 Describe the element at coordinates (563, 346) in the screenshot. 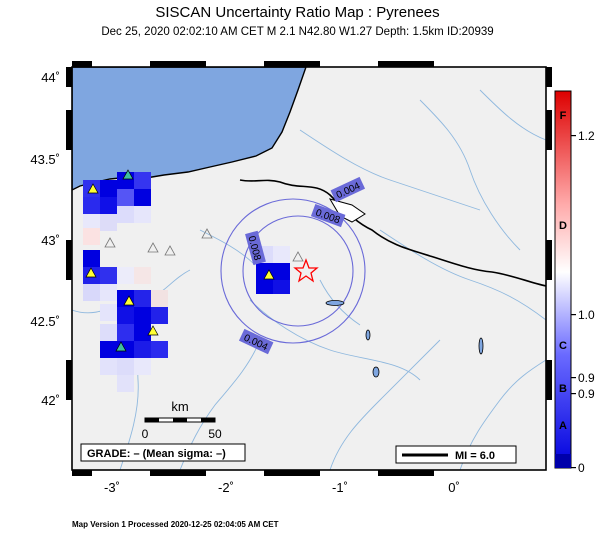

I see `colorbar-category: C` at that location.